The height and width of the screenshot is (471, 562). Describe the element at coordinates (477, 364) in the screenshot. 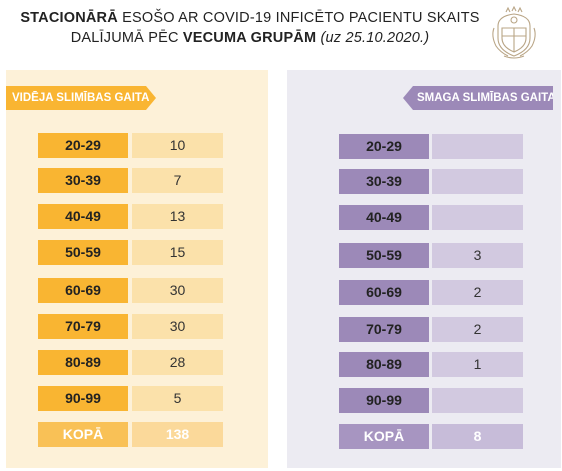

I see `patient-count: 1` at that location.